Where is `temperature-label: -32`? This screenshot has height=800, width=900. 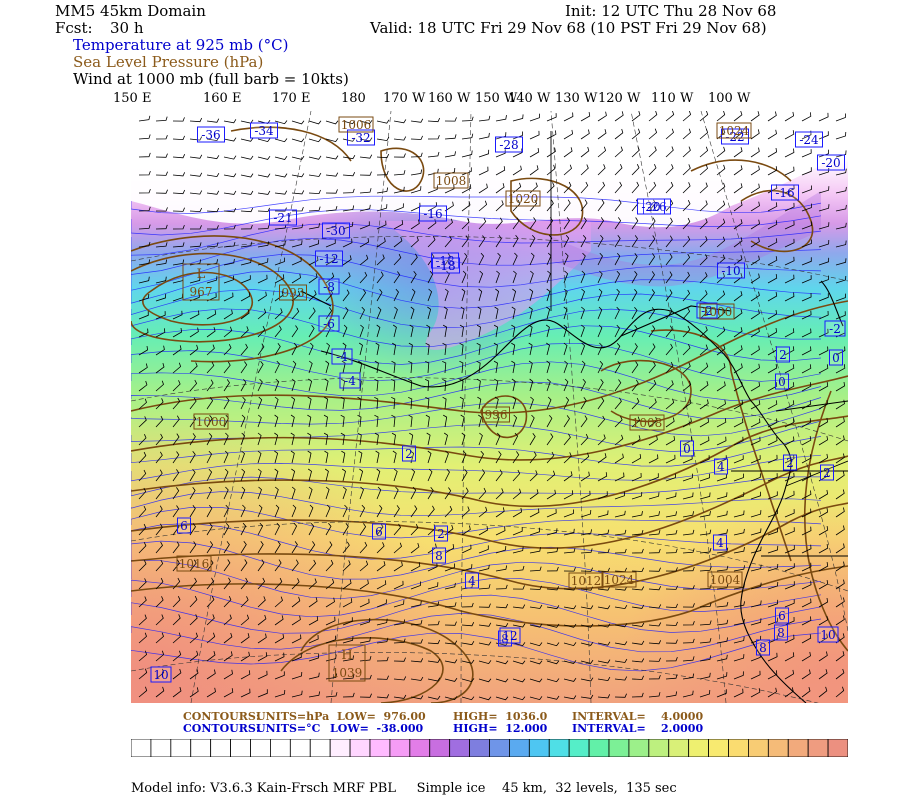
temperature-label: -32 is located at coordinates (360, 138).